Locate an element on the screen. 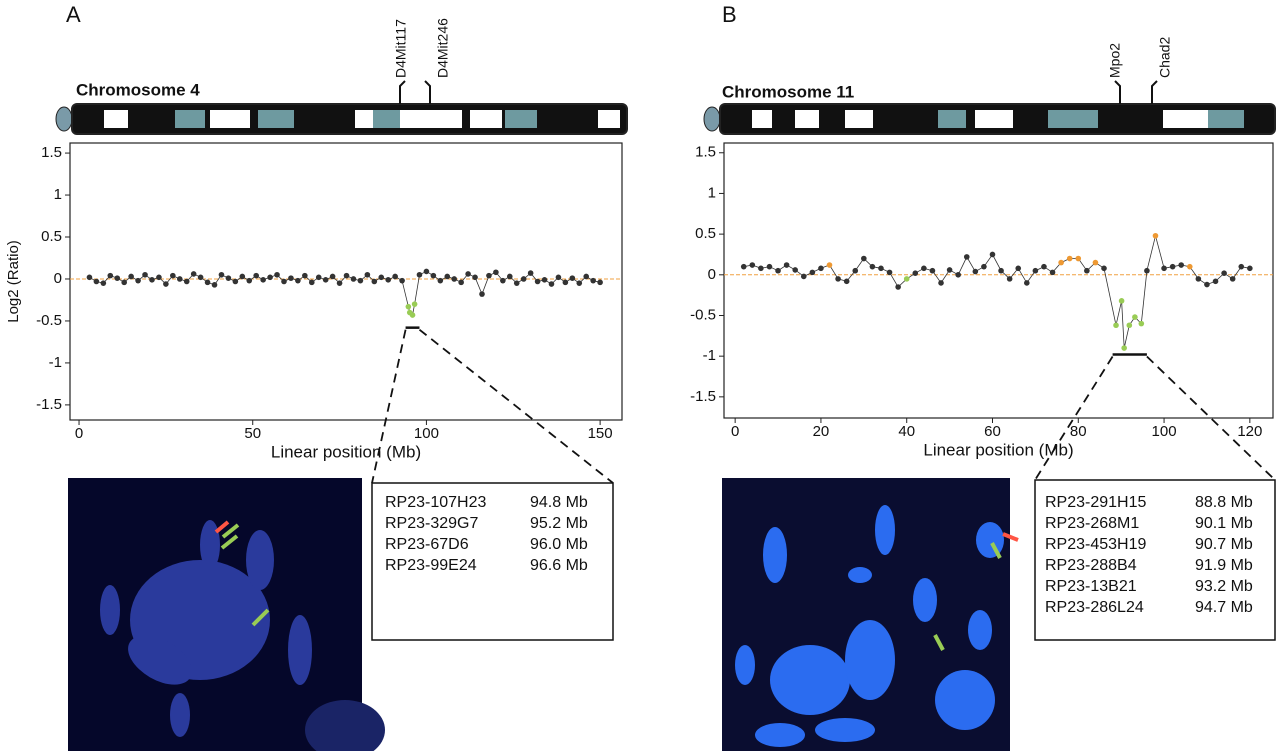  x-tick-label: 40 is located at coordinates (906, 431).